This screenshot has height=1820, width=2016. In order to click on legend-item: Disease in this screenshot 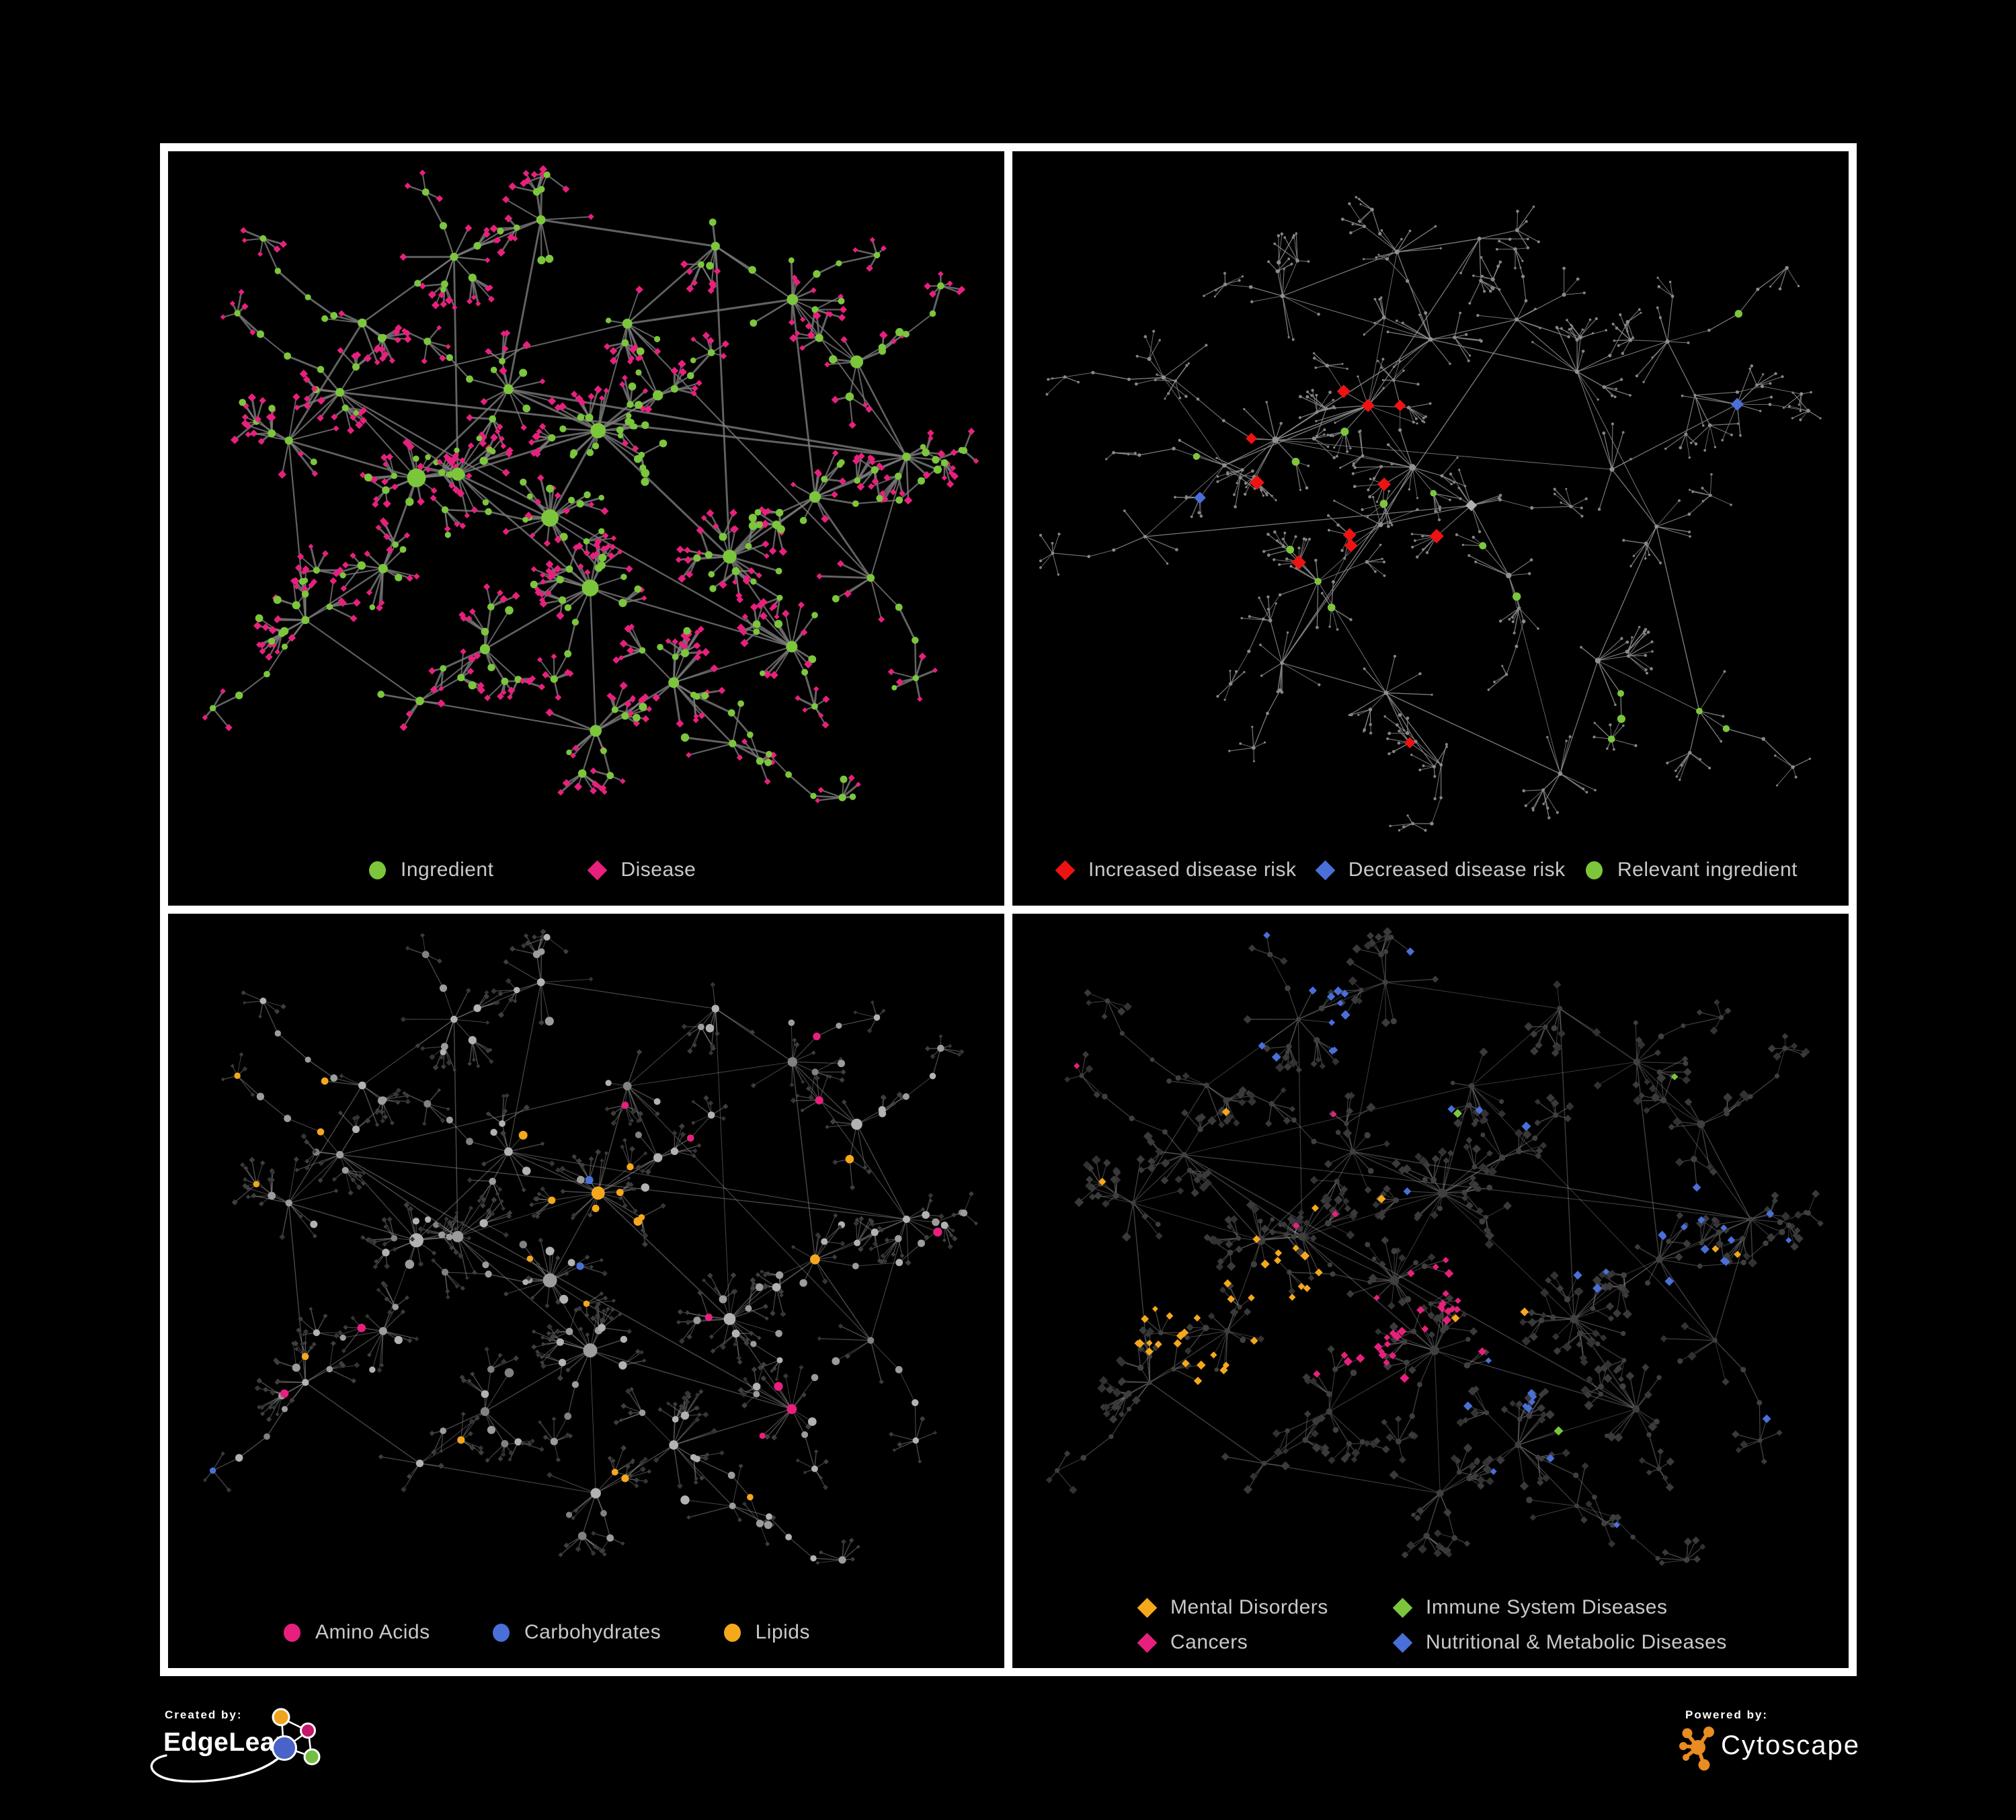, I will do `click(642, 870)`.